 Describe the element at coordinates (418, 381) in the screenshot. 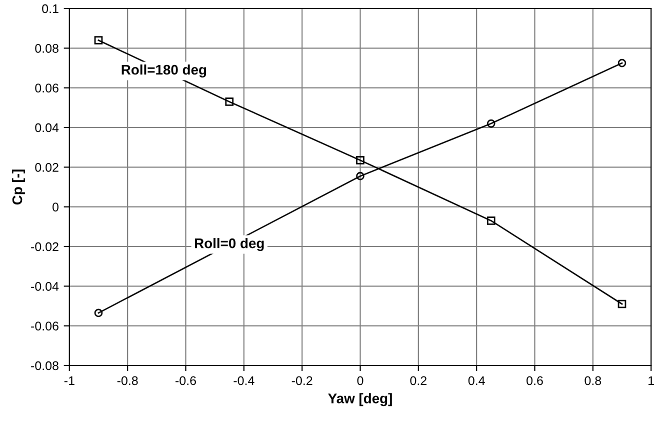

I see `x-tick-label: 0.2` at that location.